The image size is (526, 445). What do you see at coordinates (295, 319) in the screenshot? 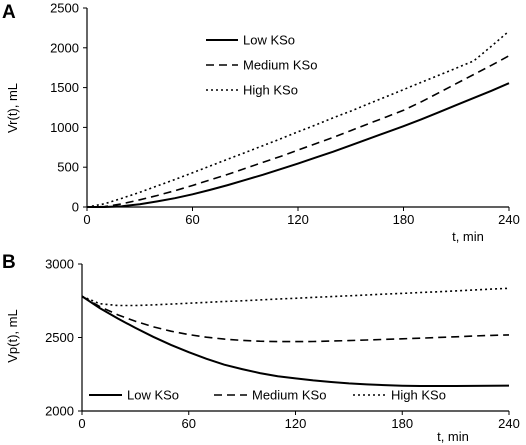
I see `panel-b-series-medium-kso` at bounding box center [295, 319].